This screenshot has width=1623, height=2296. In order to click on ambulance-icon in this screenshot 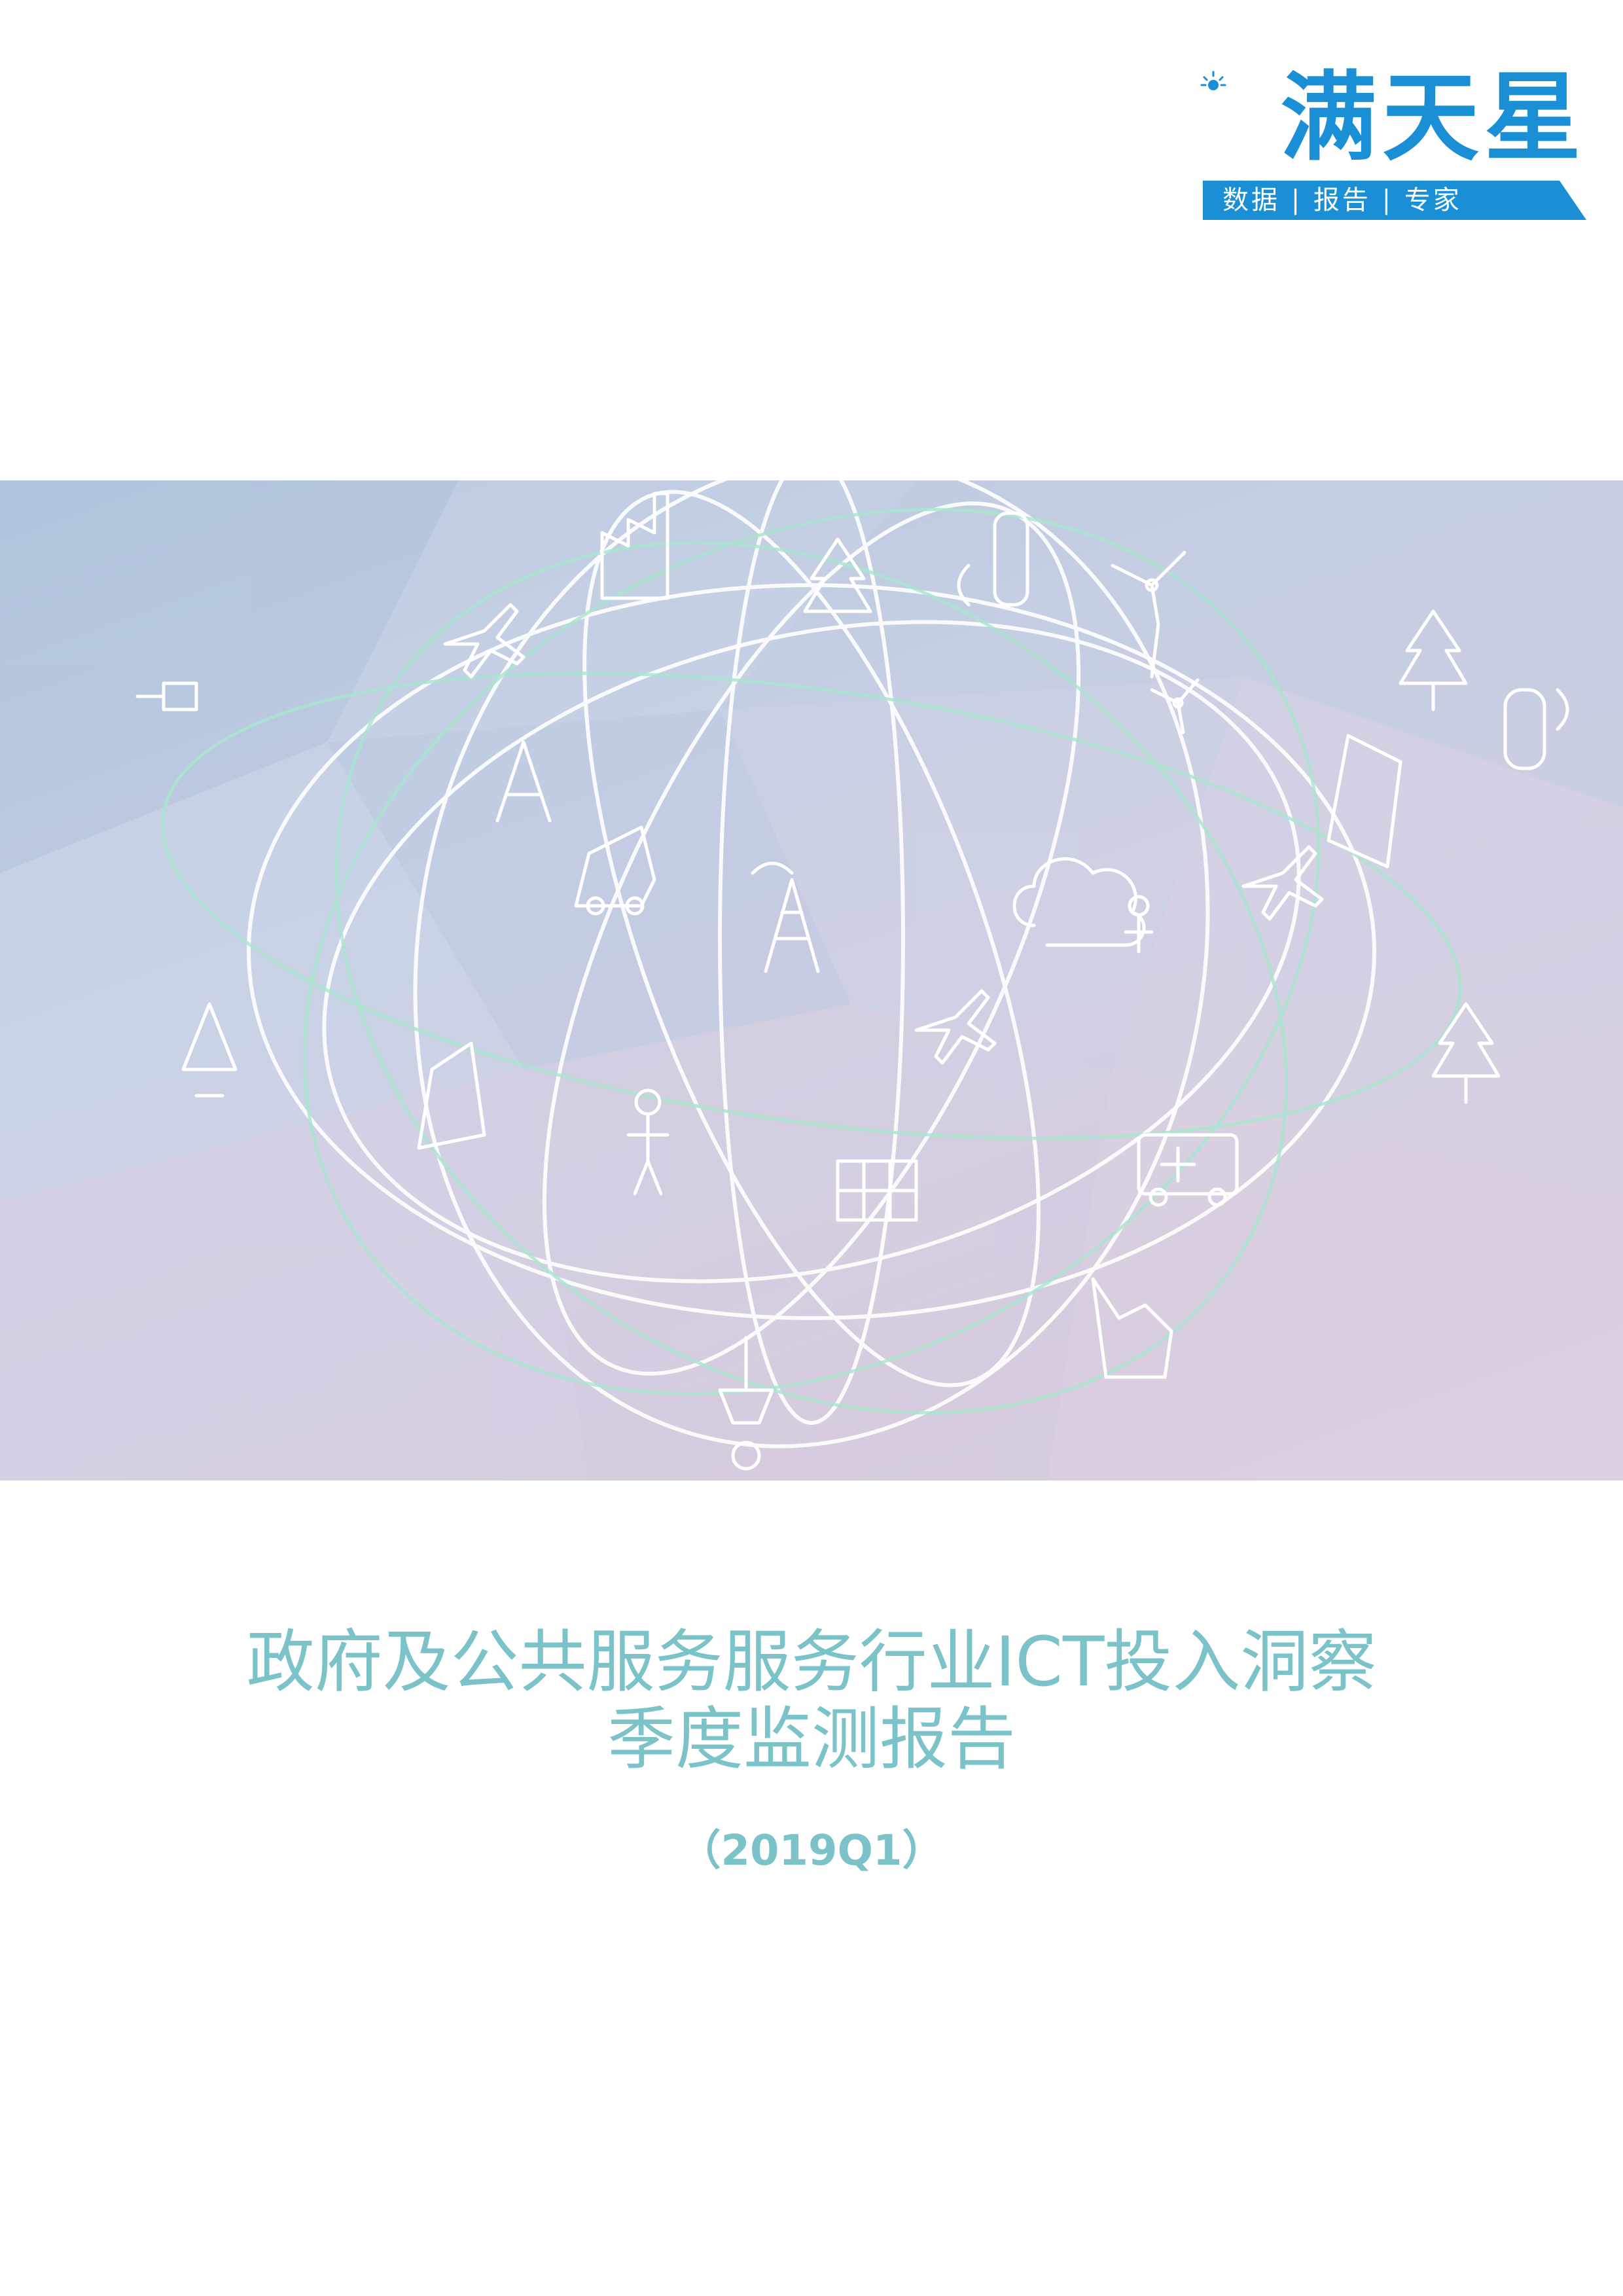, I will do `click(1188, 1170)`.